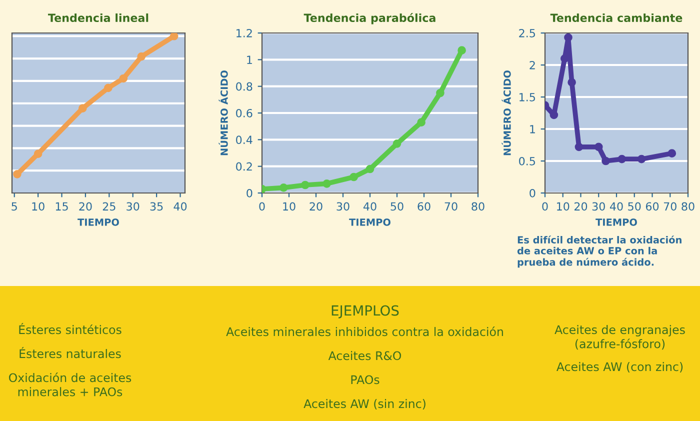 The image size is (700, 421). I want to click on y-tick-label: 0.2, so click(244, 166).